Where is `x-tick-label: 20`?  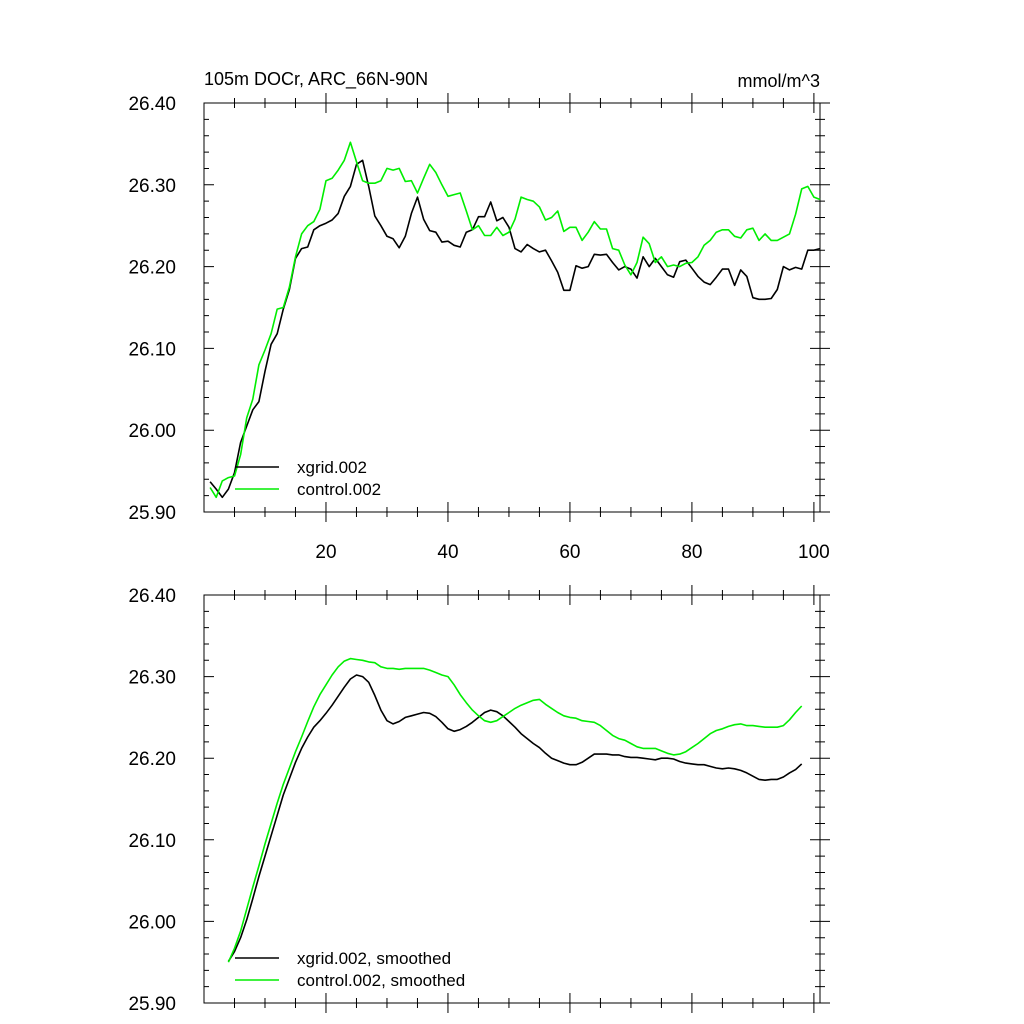
x-tick-label: 20 is located at coordinates (325, 552).